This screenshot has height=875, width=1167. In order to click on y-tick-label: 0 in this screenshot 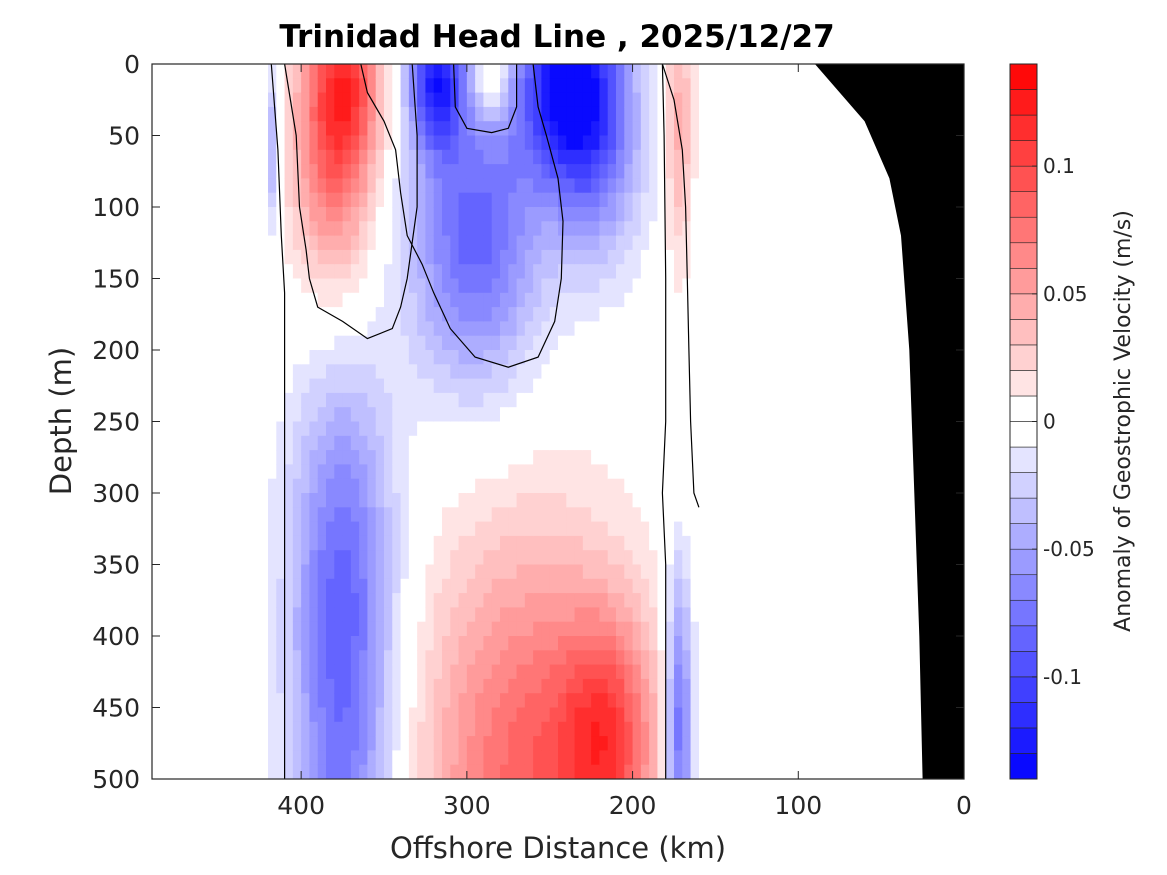, I will do `click(132, 64)`.